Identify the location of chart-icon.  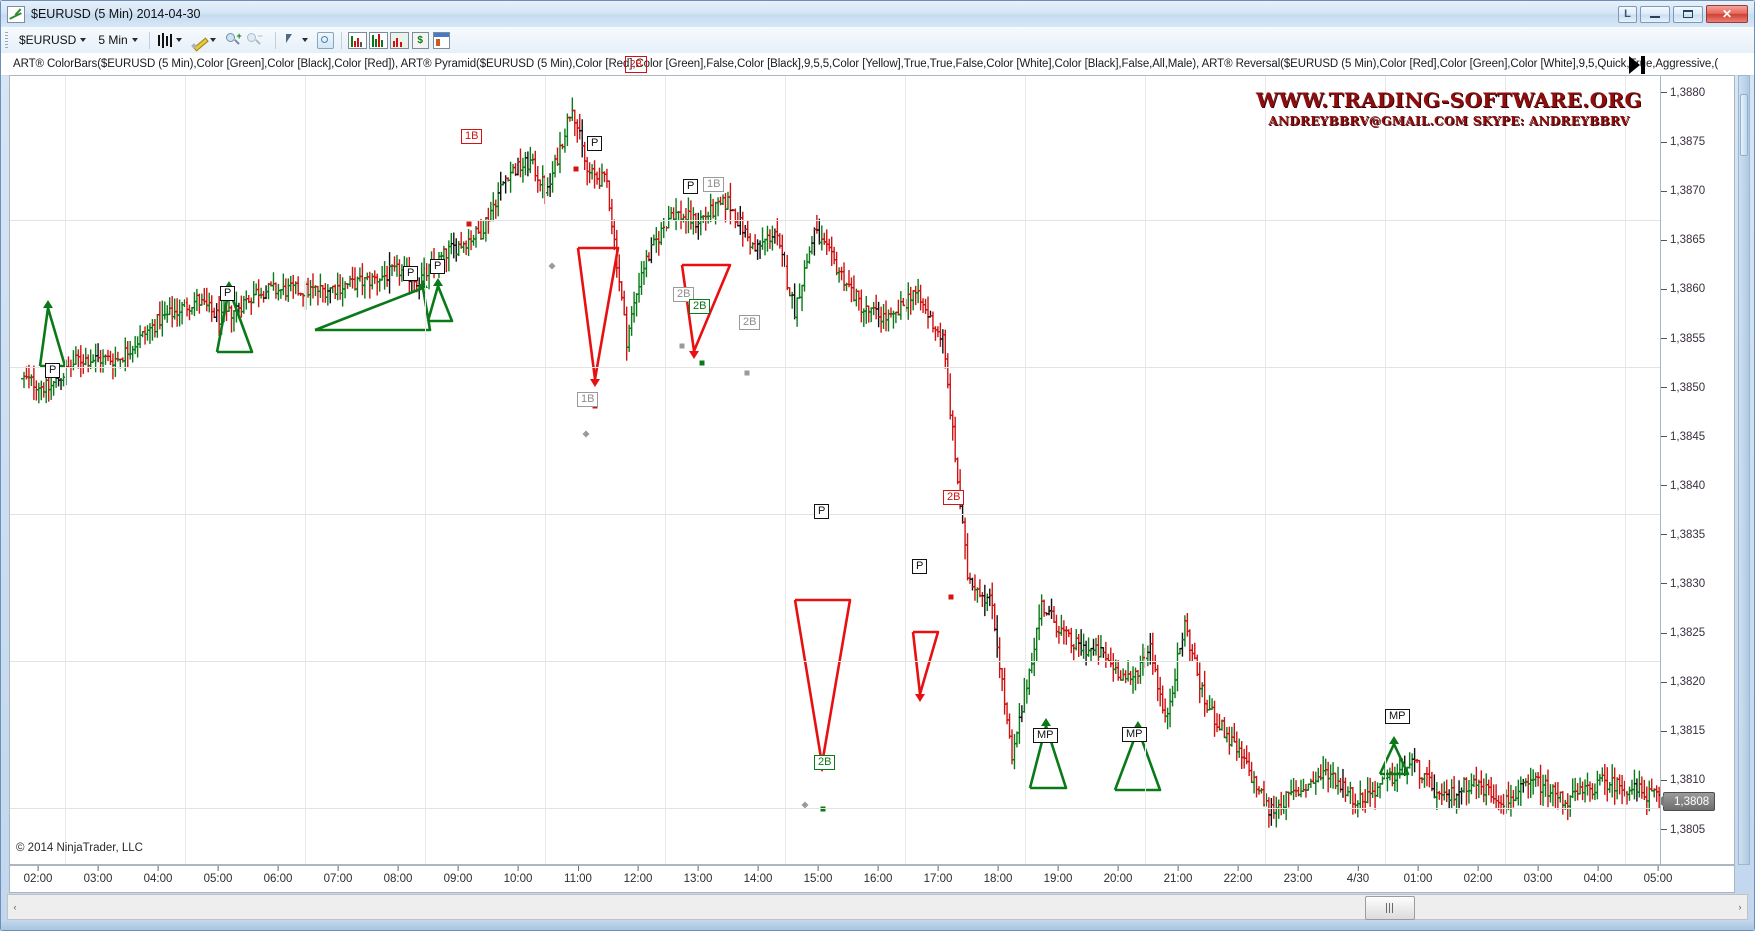
(16, 14).